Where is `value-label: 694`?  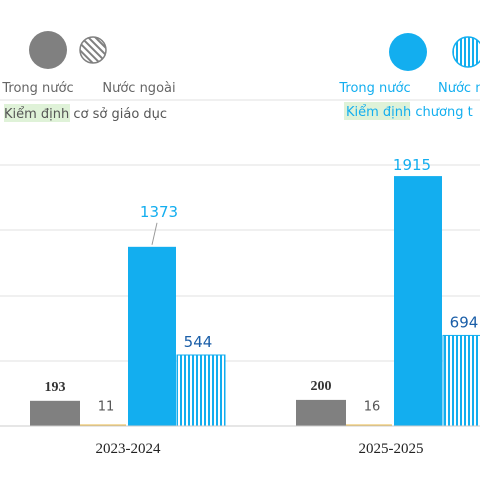 value-label: 694 is located at coordinates (464, 322).